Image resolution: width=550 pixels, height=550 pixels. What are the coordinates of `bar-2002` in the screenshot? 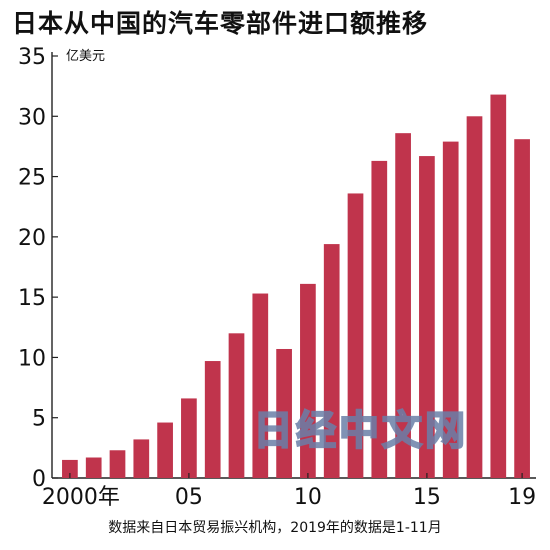 It's located at (117, 464).